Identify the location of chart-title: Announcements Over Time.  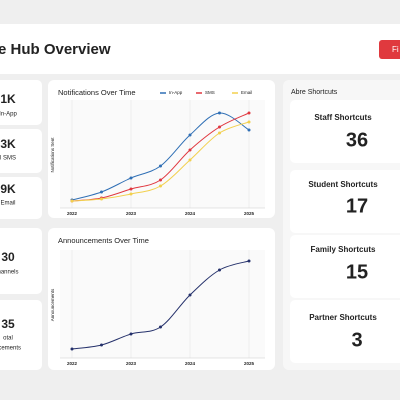
(103, 240).